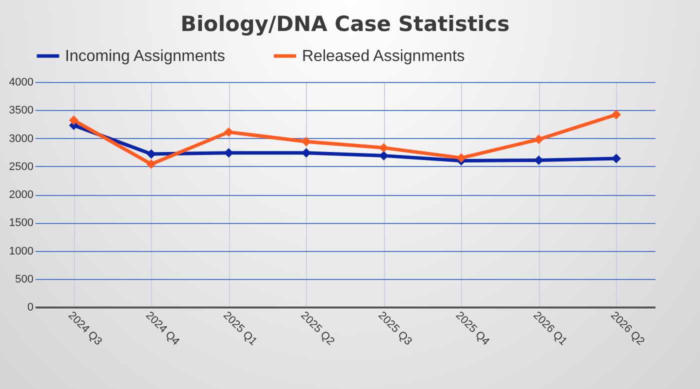  Describe the element at coordinates (21, 223) in the screenshot. I see `y-tick-label: 1500` at that location.